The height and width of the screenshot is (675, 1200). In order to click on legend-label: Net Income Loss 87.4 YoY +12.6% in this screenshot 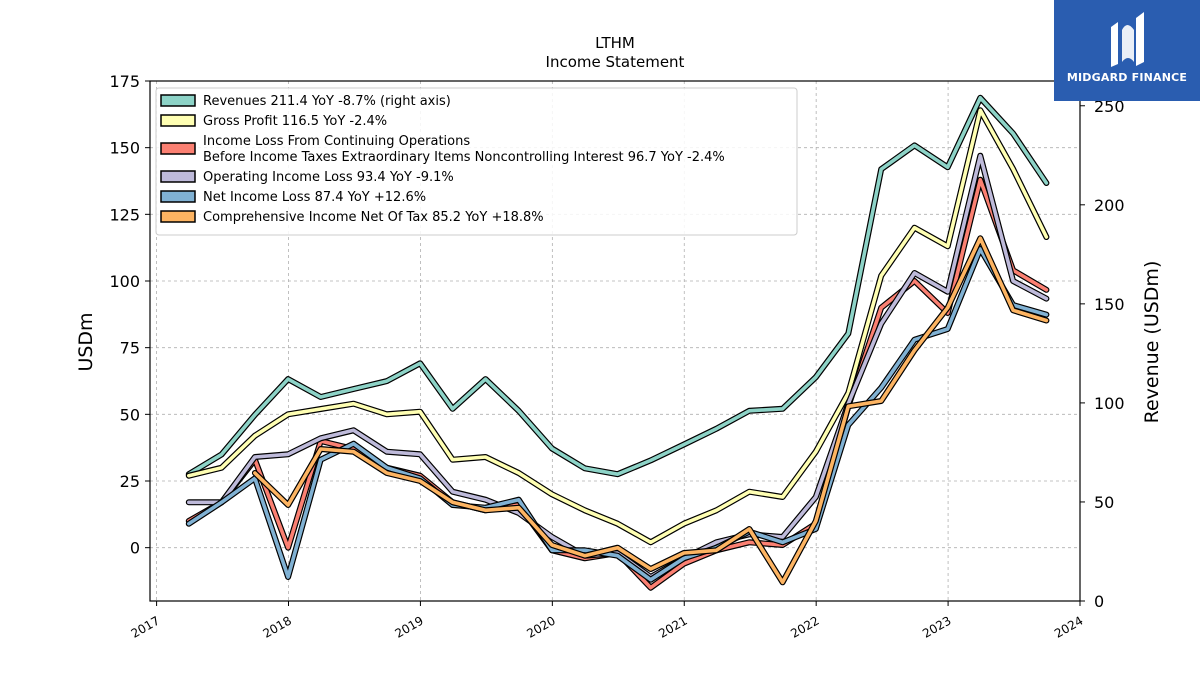, I will do `click(314, 197)`.